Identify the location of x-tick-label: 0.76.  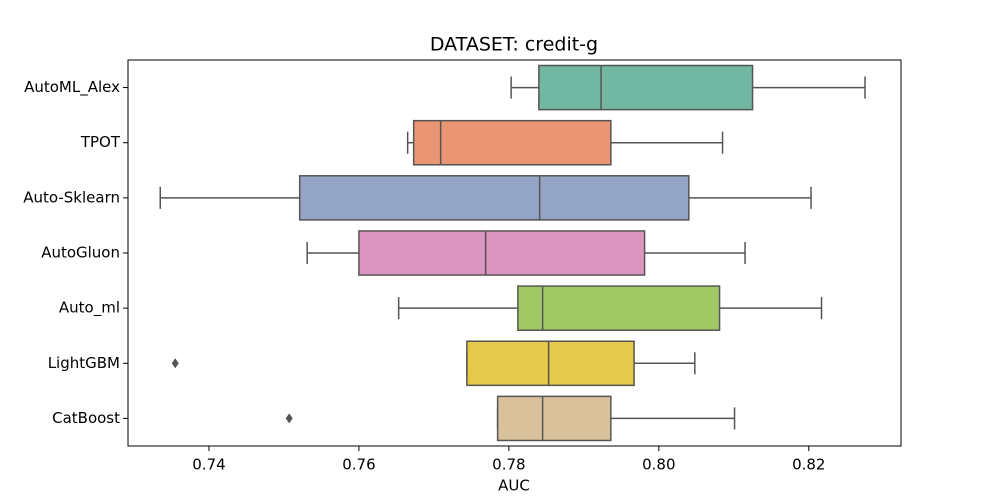
(358, 465).